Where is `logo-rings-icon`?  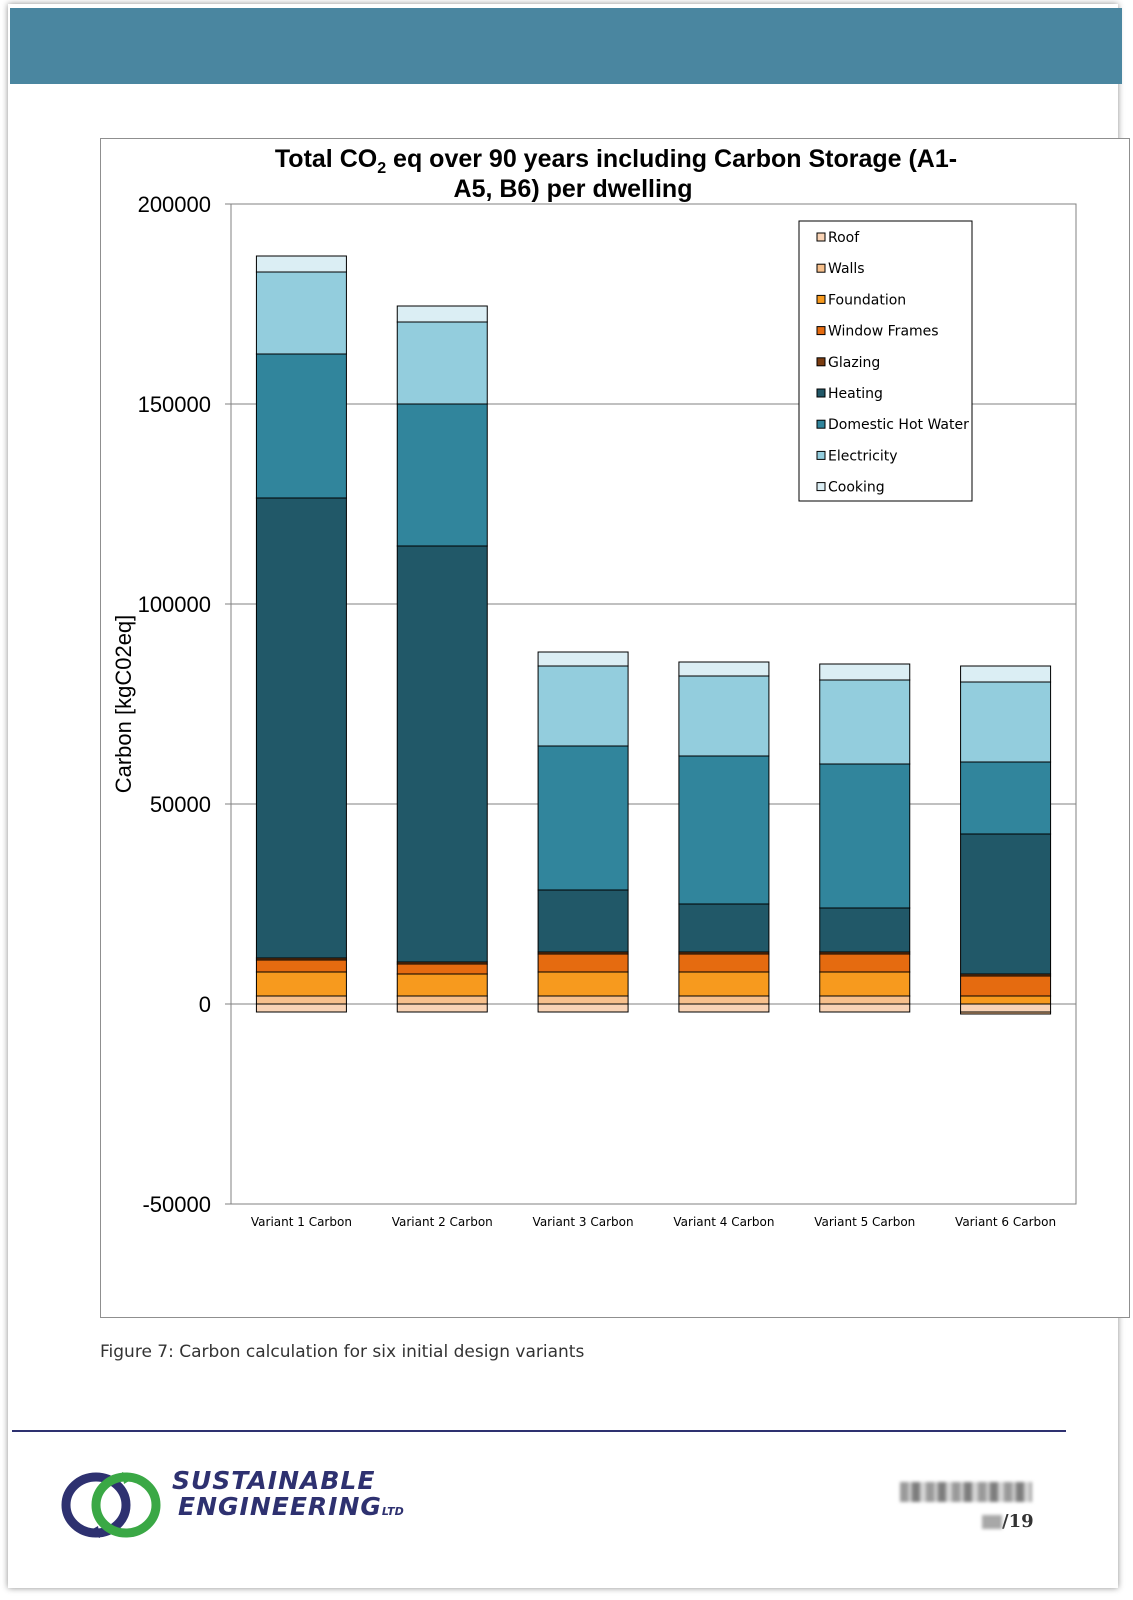 logo-rings-icon is located at coordinates (111, 1505).